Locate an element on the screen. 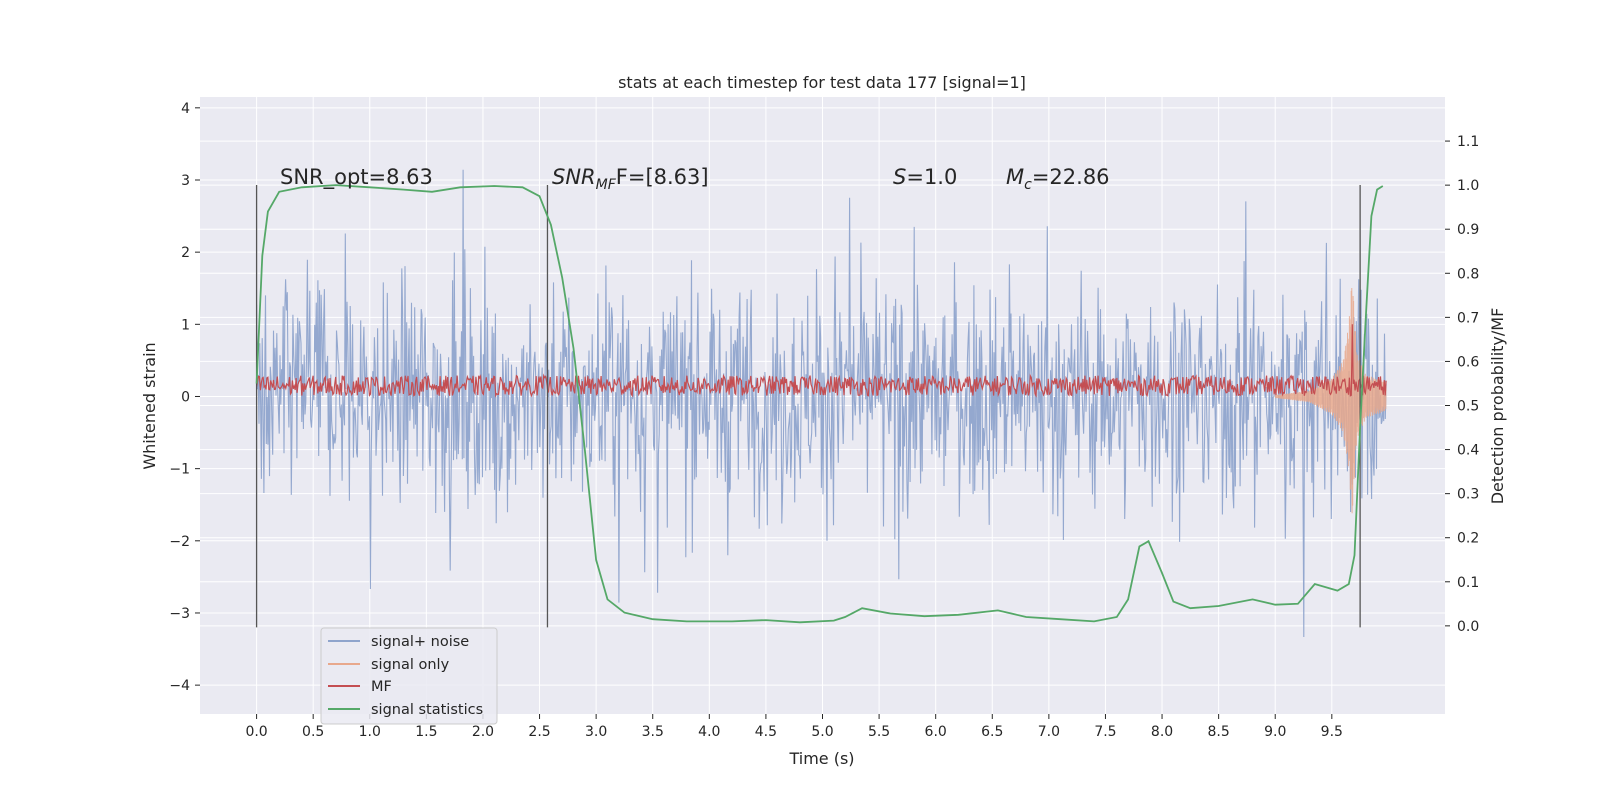  annotation-s-symbol: S is located at coordinates (899, 177).